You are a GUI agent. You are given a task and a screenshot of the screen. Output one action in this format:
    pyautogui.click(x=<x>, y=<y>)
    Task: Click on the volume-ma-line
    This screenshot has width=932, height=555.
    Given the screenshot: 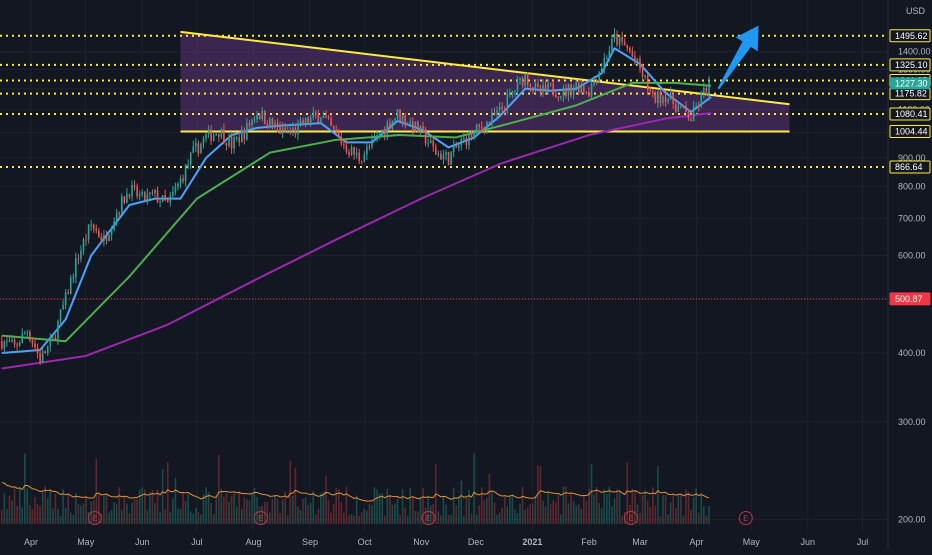 What is the action you would take?
    pyautogui.click(x=355, y=492)
    